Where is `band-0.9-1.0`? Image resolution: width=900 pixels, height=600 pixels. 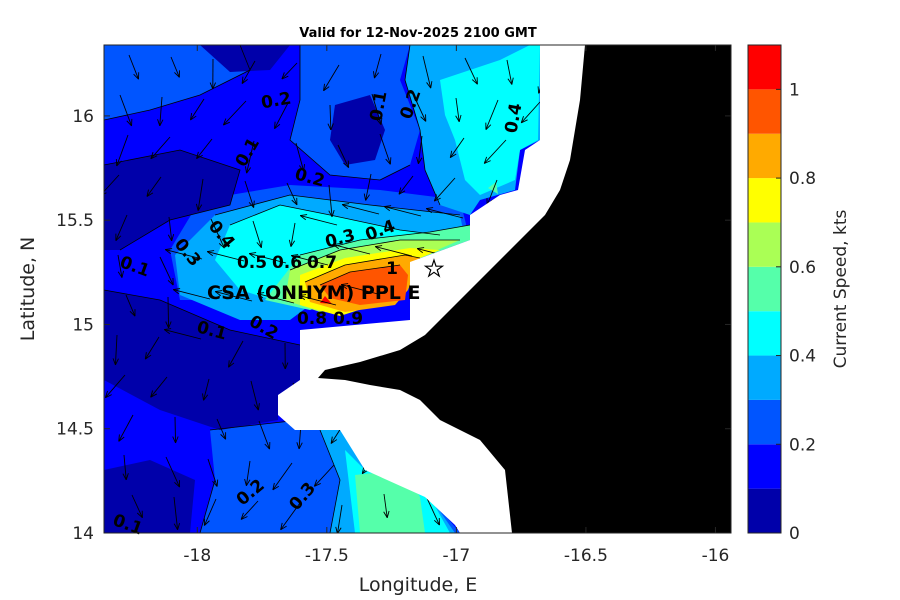 band-0.9-1.0 is located at coordinates (364, 285).